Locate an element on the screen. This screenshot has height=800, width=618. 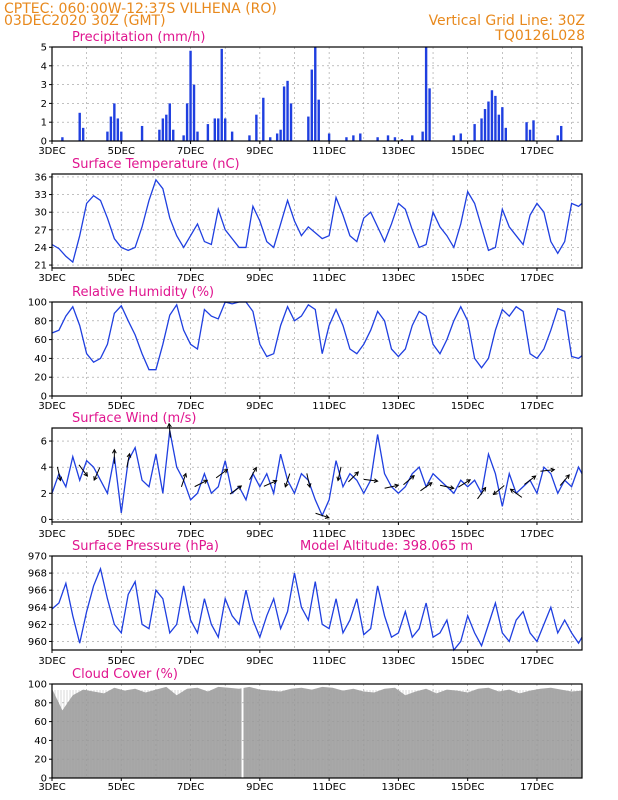
pressure-xtick-label: 11DEC is located at coordinates (329, 661).